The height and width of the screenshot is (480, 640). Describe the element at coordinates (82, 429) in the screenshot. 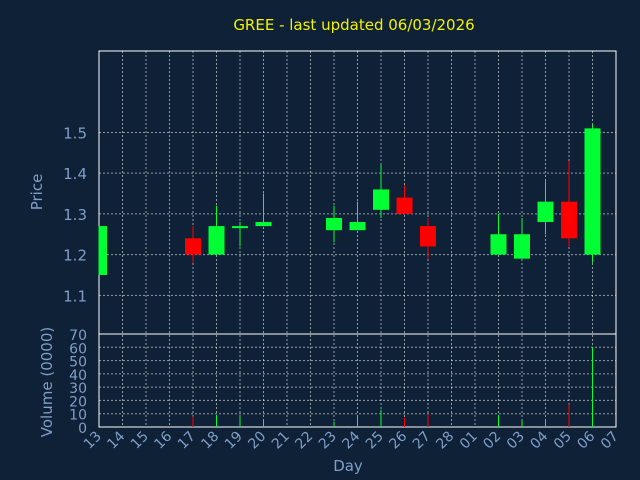

I see `volume-tick-label: 0` at that location.